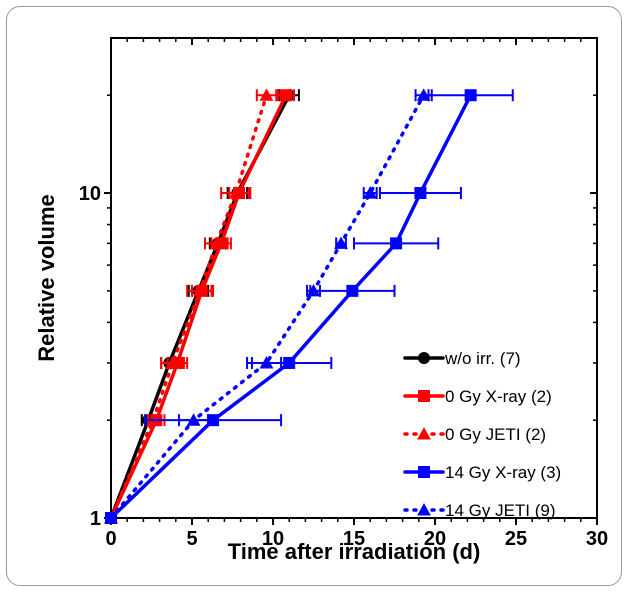 The image size is (630, 592). I want to click on legend-item: 0 Gy X-ray (2), so click(477, 396).